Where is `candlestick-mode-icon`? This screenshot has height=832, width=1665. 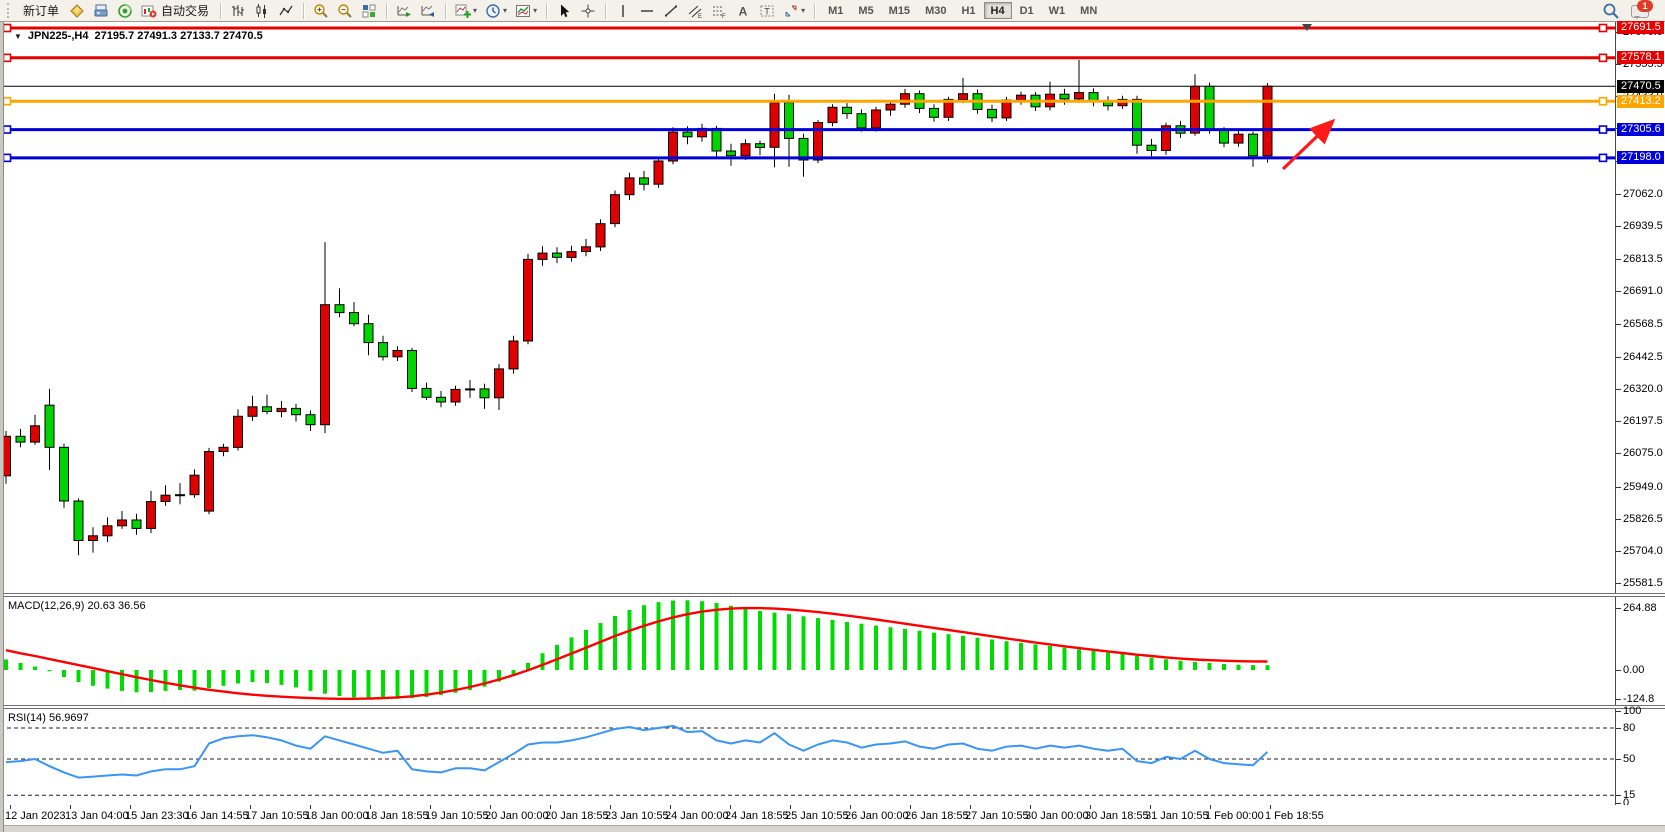 candlestick-mode-icon is located at coordinates (262, 10).